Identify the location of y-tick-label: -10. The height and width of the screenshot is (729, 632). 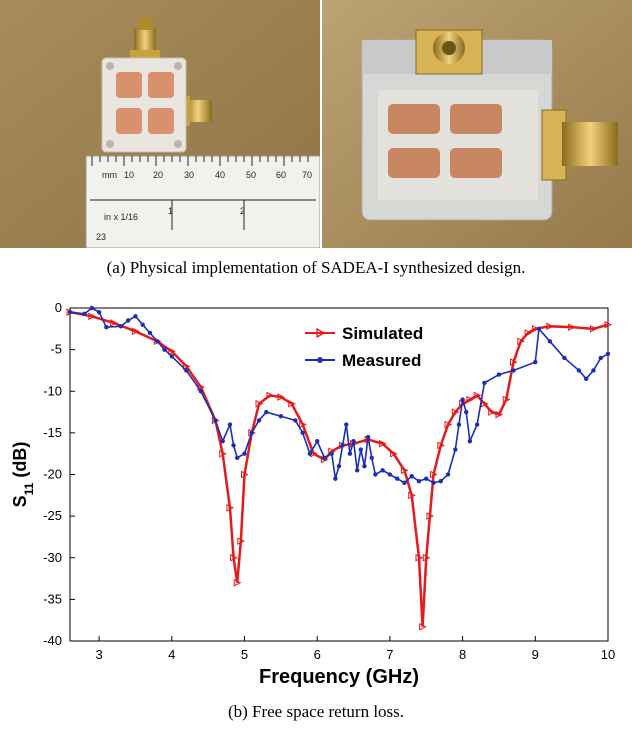
(52, 390).